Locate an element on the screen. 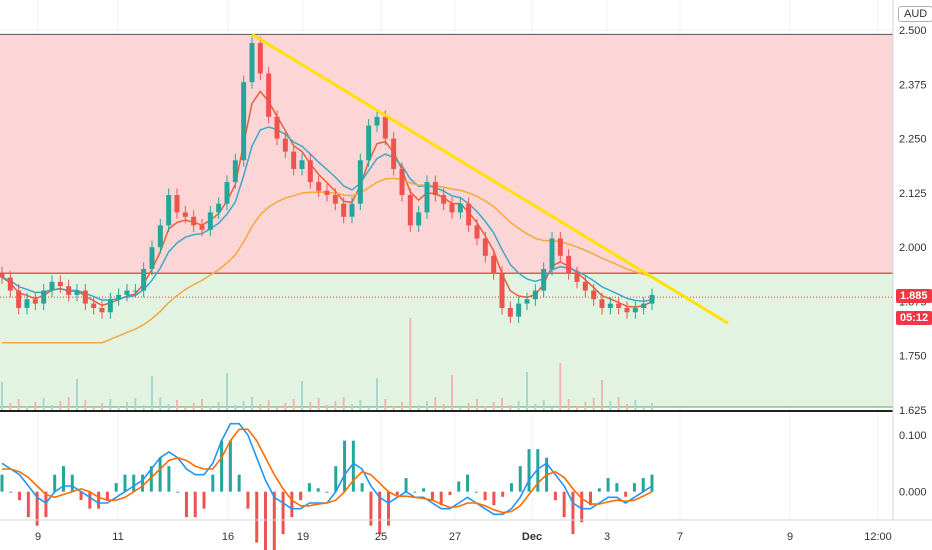  date-tick: Dec is located at coordinates (532, 537).